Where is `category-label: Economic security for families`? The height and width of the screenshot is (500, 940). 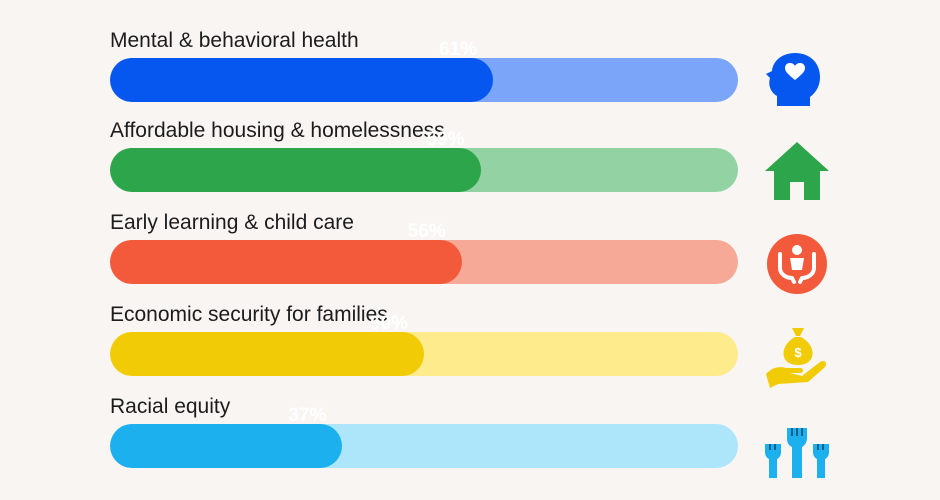
category-label: Economic security for families is located at coordinates (249, 314).